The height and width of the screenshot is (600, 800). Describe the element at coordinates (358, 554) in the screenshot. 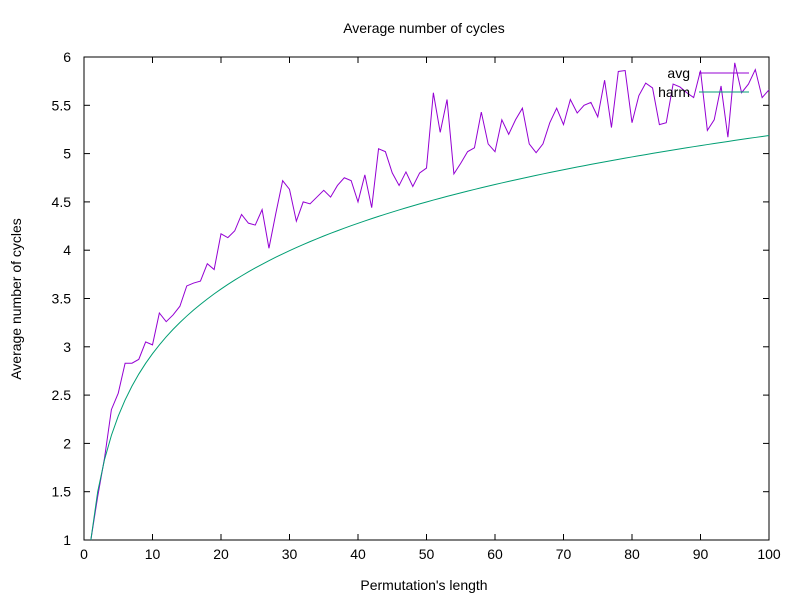

I see `x-tick-label: 40` at that location.